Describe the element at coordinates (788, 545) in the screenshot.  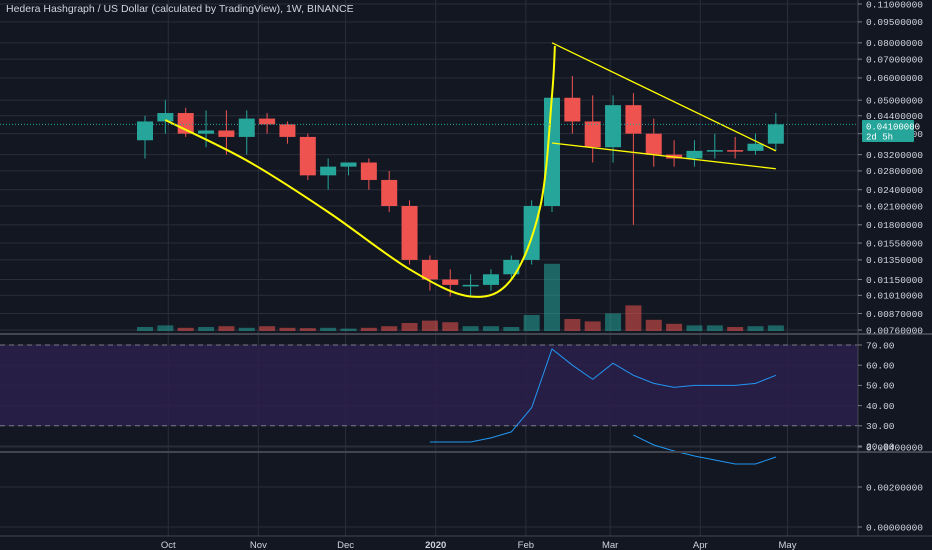
I see `time-axis-label: May` at that location.